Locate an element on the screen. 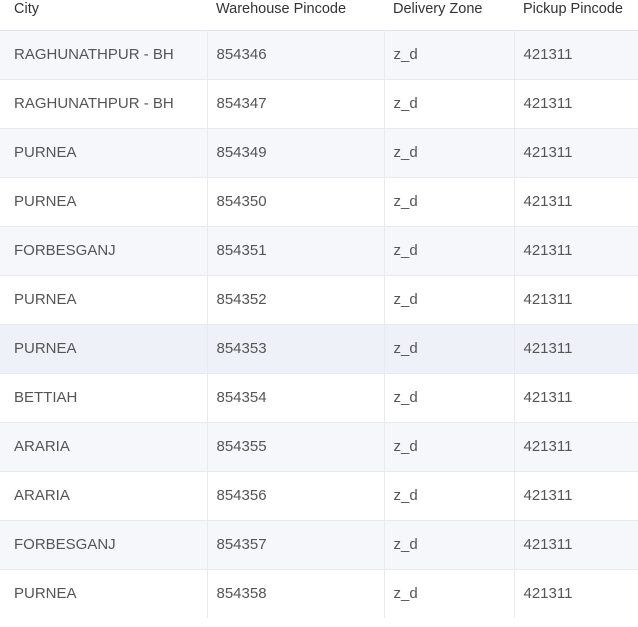 The width and height of the screenshot is (638, 627). table-row: ARARIA 854355 z_d 421311 is located at coordinates (319, 446).